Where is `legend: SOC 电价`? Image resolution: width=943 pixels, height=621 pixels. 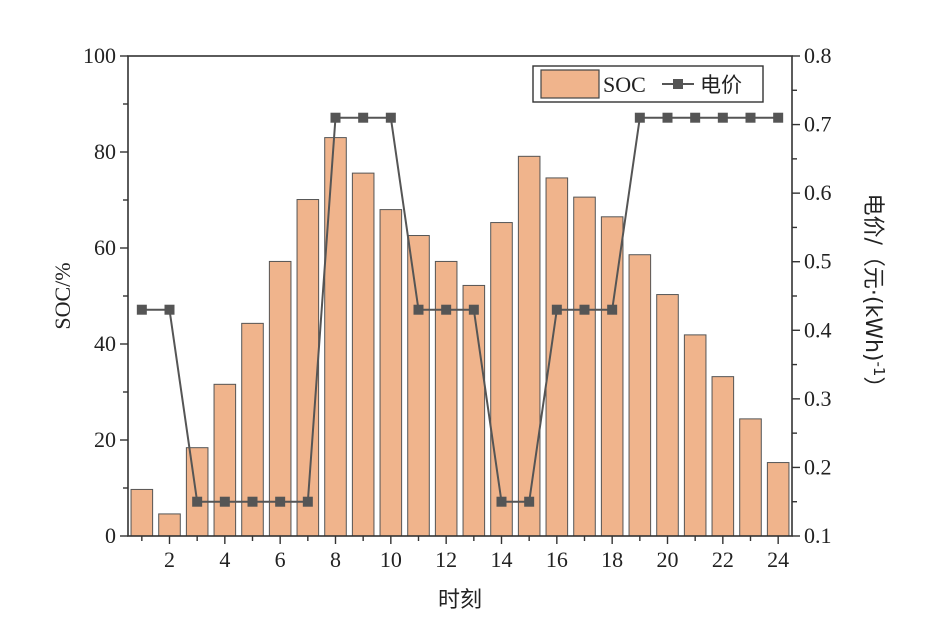 legend: SOC 电价 is located at coordinates (648, 84).